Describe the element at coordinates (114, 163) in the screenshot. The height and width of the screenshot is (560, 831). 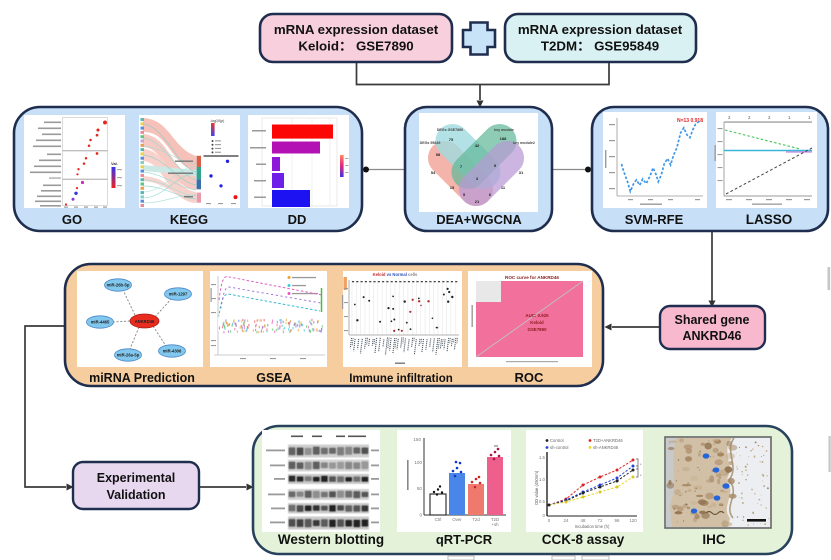
I see `svg-text: Val.` at that location.